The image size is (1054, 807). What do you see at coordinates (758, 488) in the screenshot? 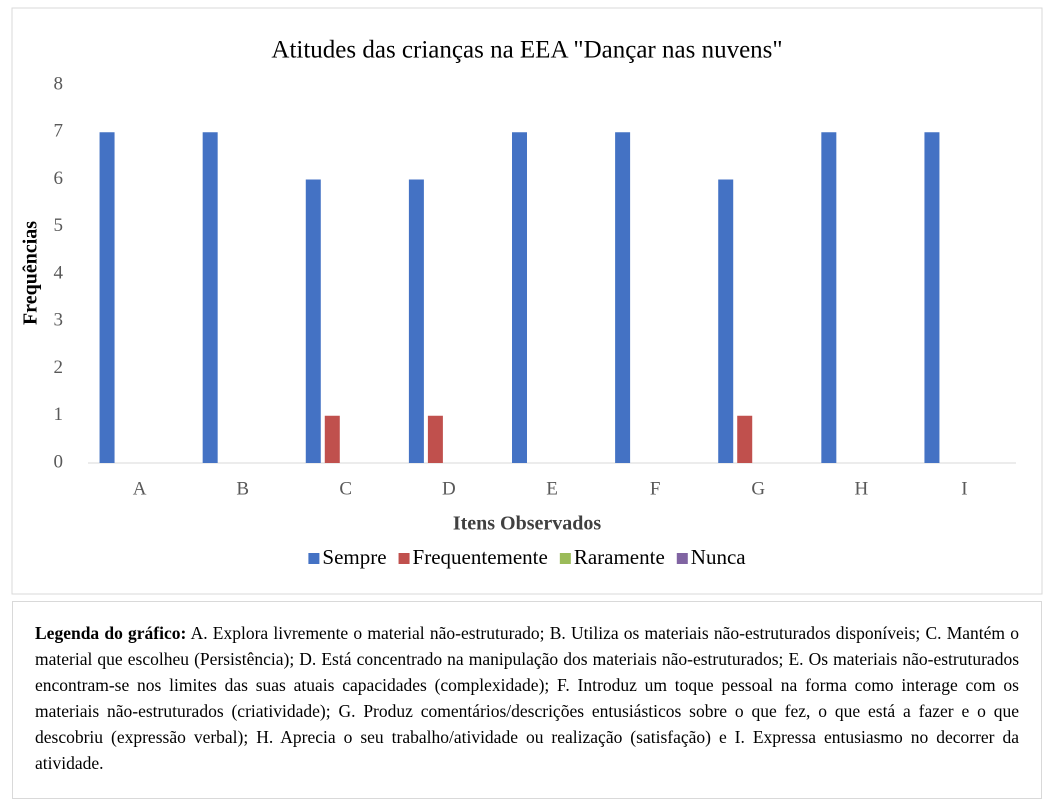
I see `x-tick-label: G` at bounding box center [758, 488].